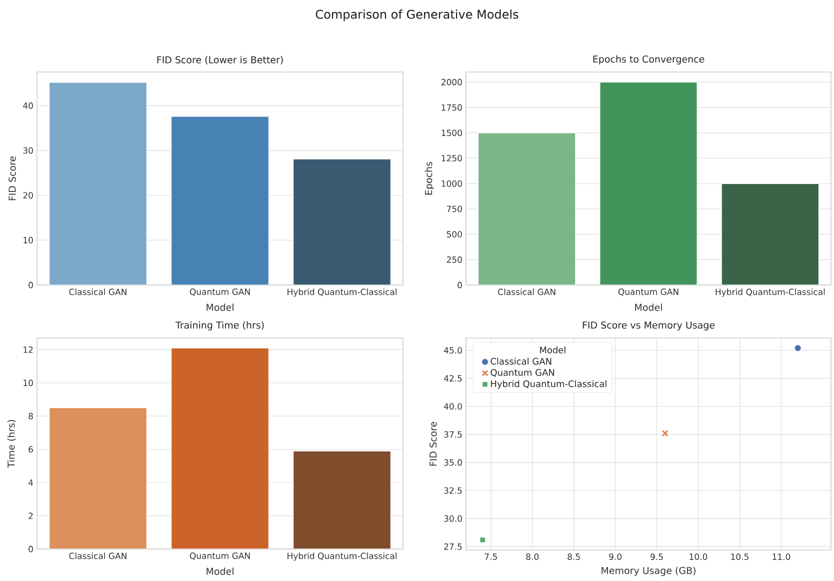 Image resolution: width=834 pixels, height=581 pixels. Describe the element at coordinates (28, 150) in the screenshot. I see `y-tick-label: 30` at that location.